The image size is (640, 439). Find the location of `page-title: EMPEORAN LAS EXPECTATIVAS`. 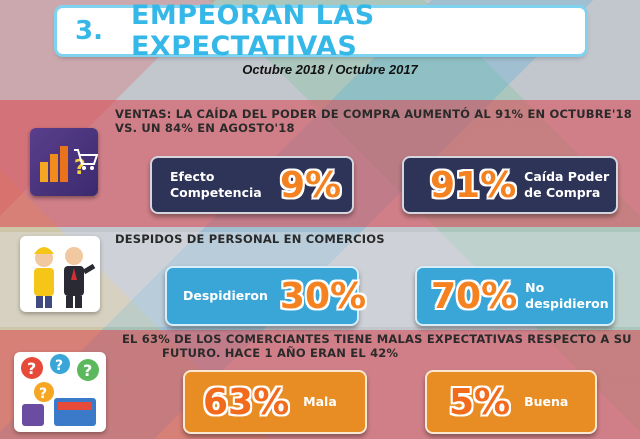

page-title: EMPEORAN LAS EXPECTATIVAS is located at coordinates (252, 31).